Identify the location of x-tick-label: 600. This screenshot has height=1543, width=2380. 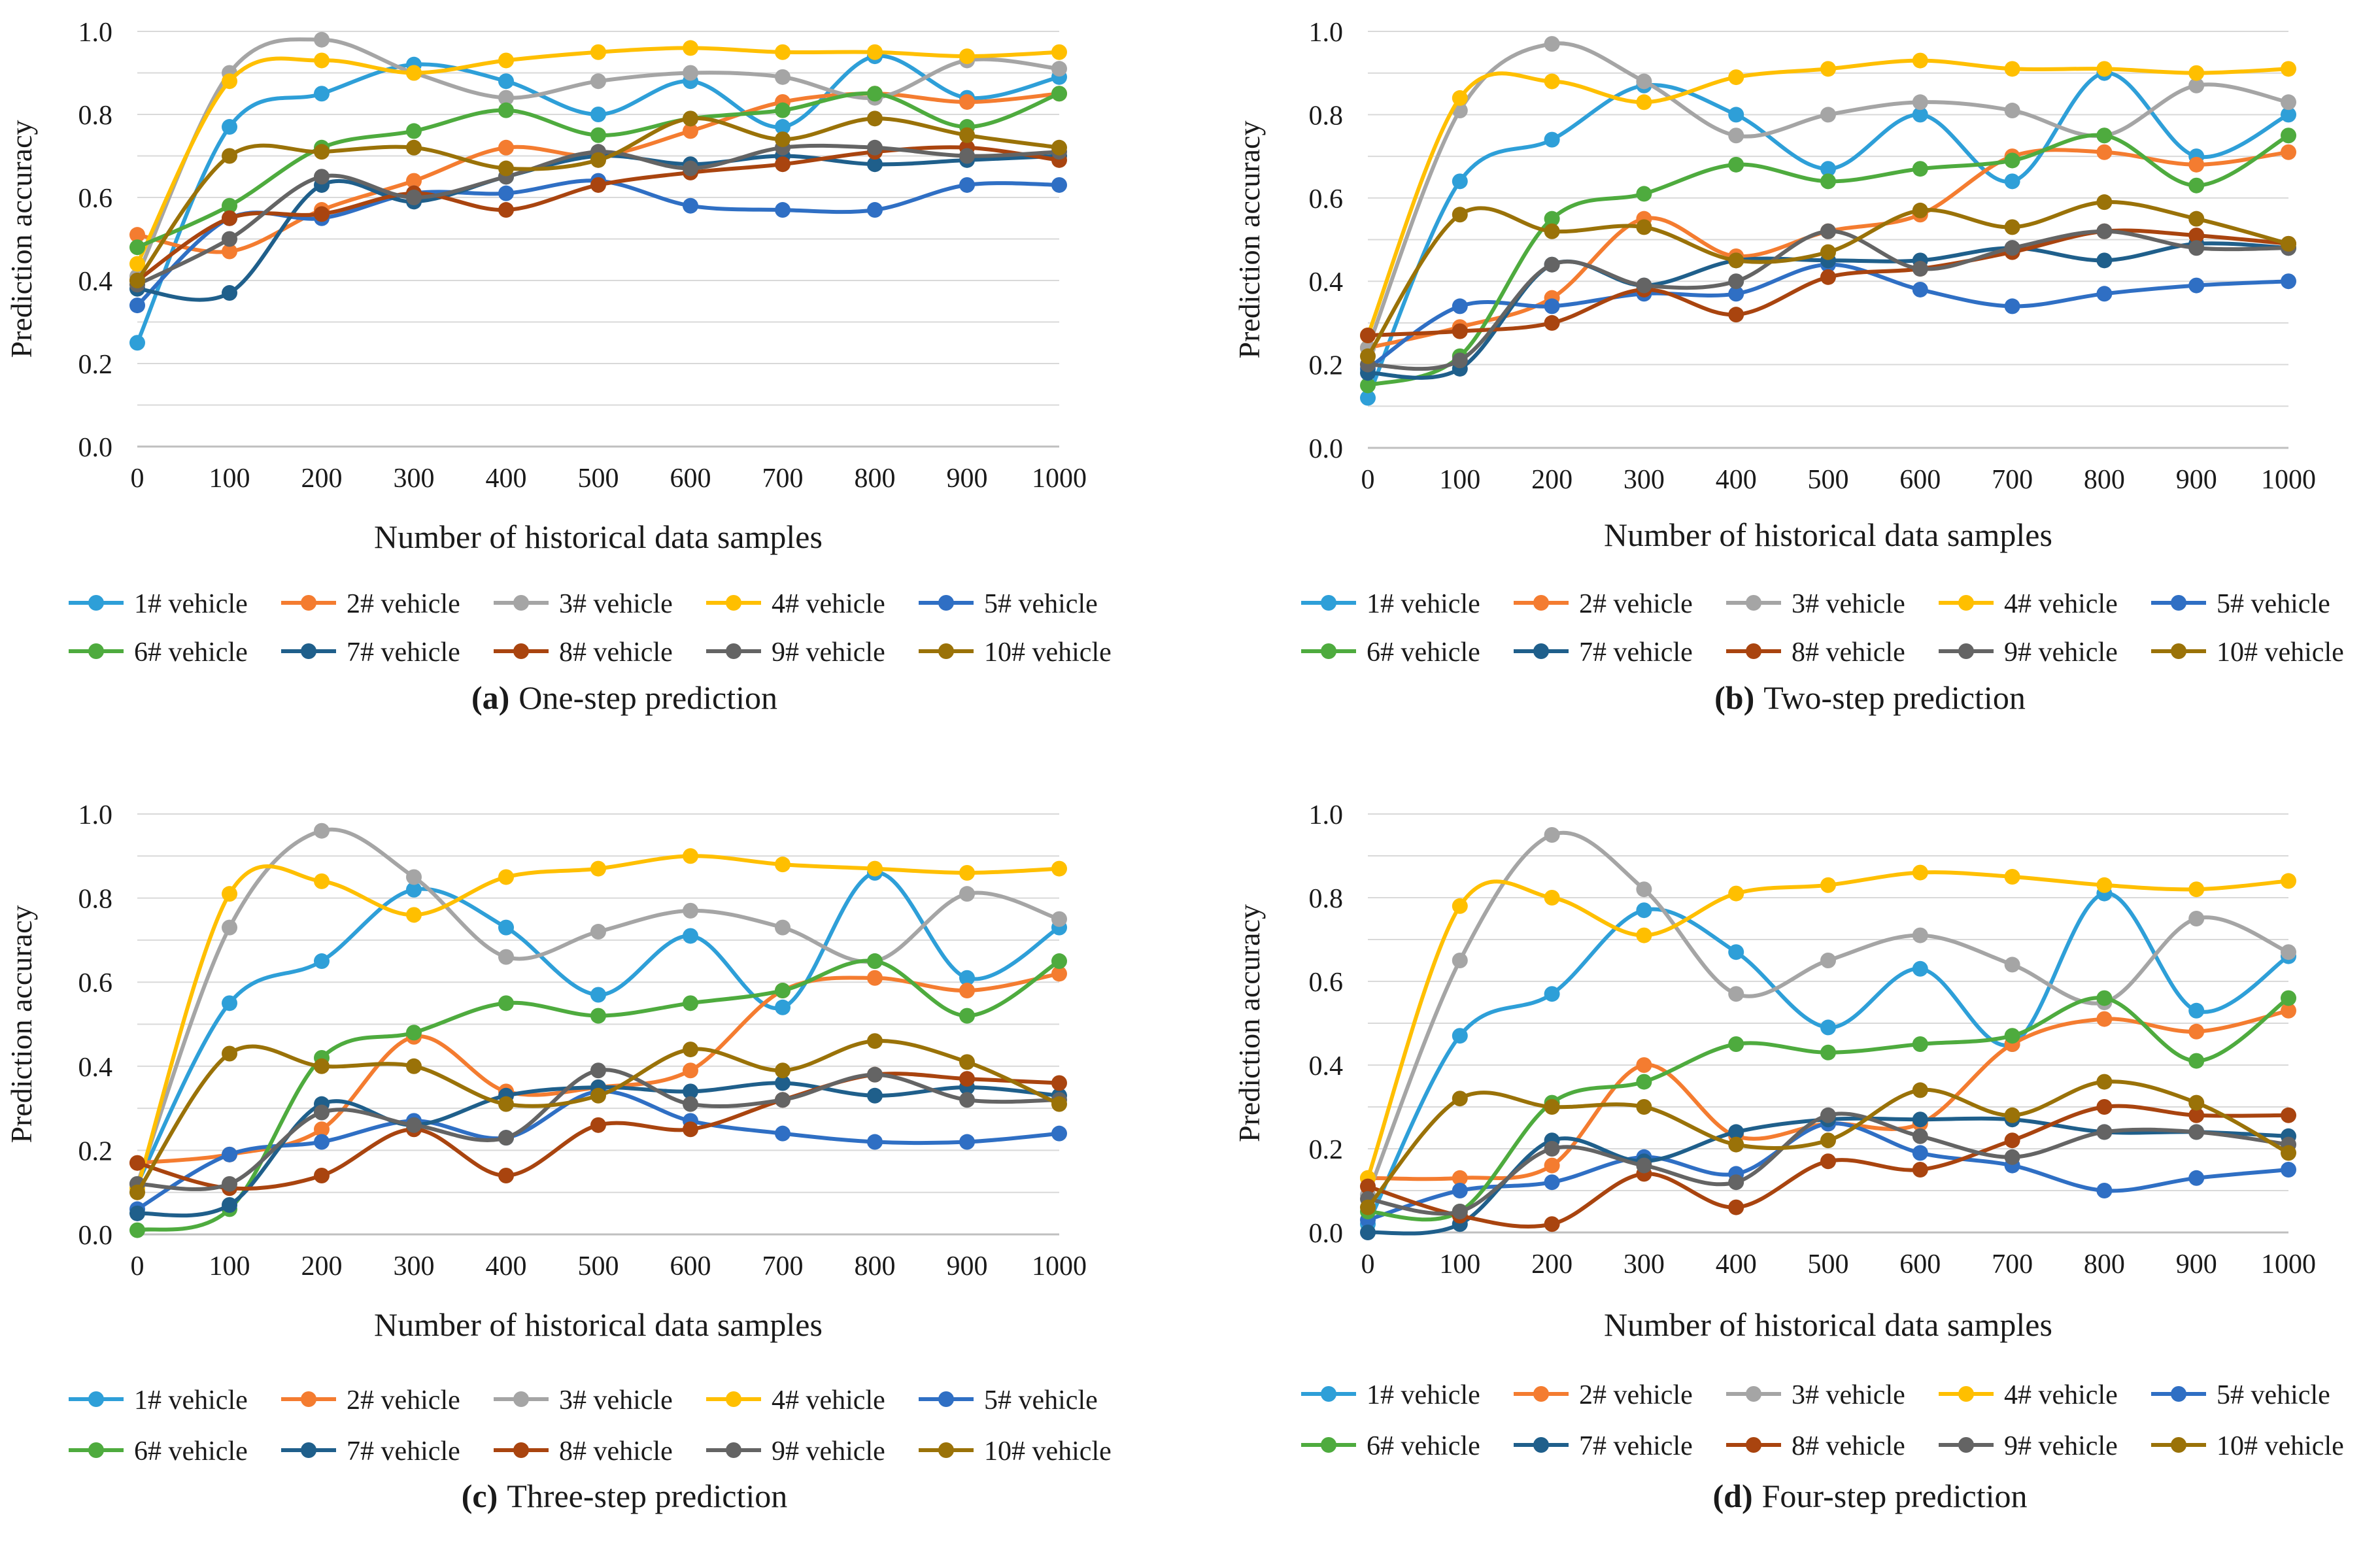
(1920, 480).